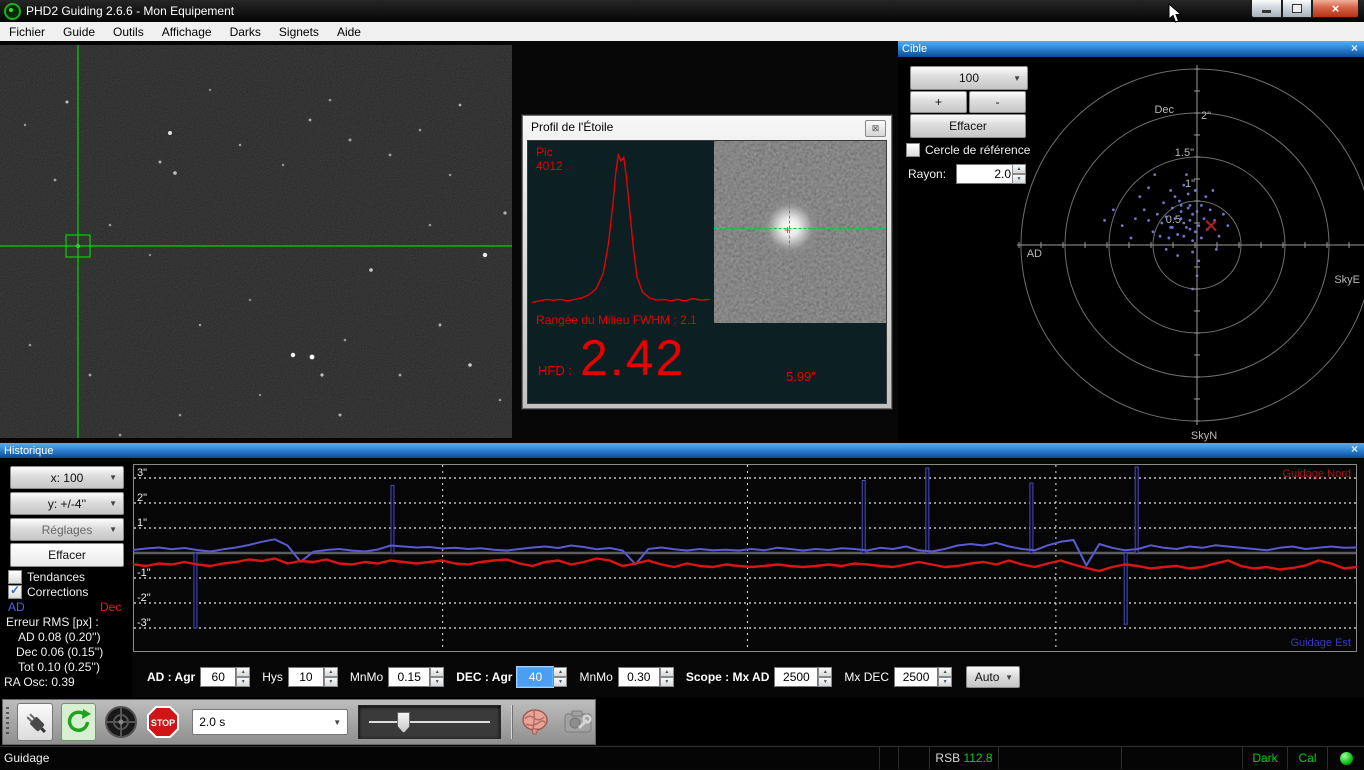 The image size is (1364, 770). What do you see at coordinates (1211, 225) in the screenshot?
I see `lock-position-marker` at bounding box center [1211, 225].